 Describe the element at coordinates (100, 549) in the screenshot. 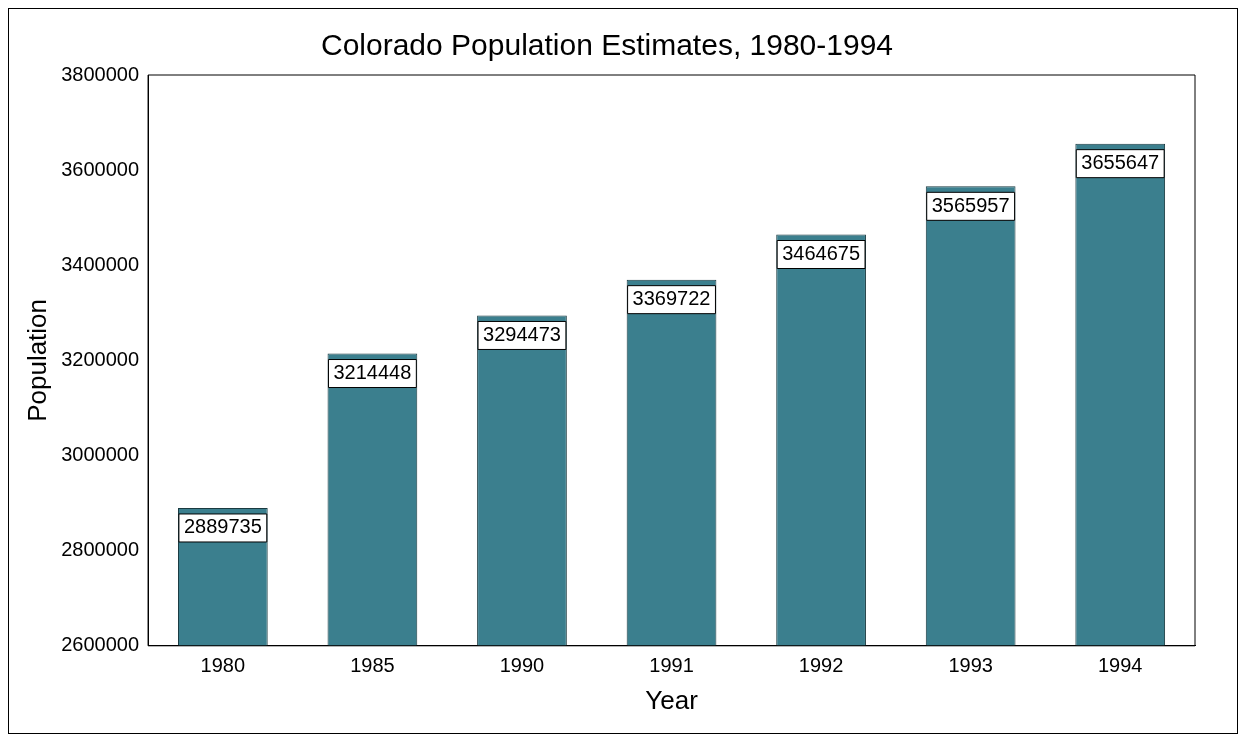

I see `y-tick-label: 2800000` at that location.